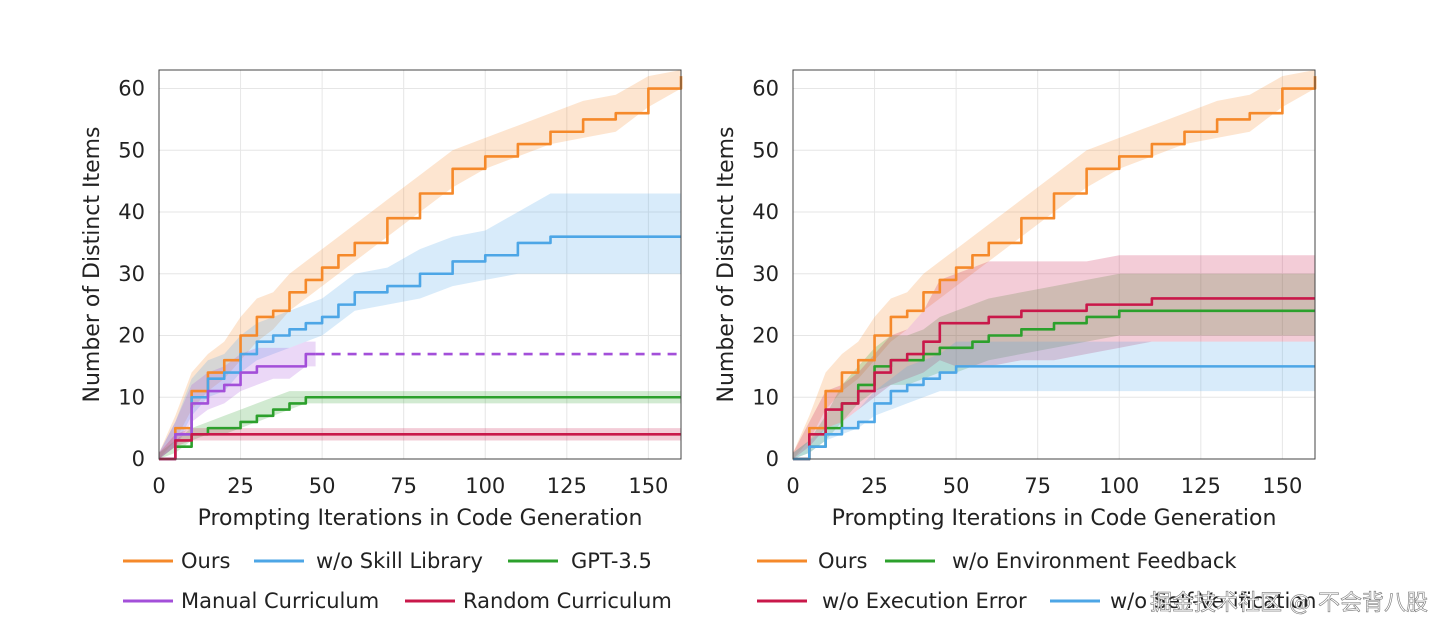  Describe the element at coordinates (765, 336) in the screenshot. I see `right-ytick-label-20: 20` at that location.